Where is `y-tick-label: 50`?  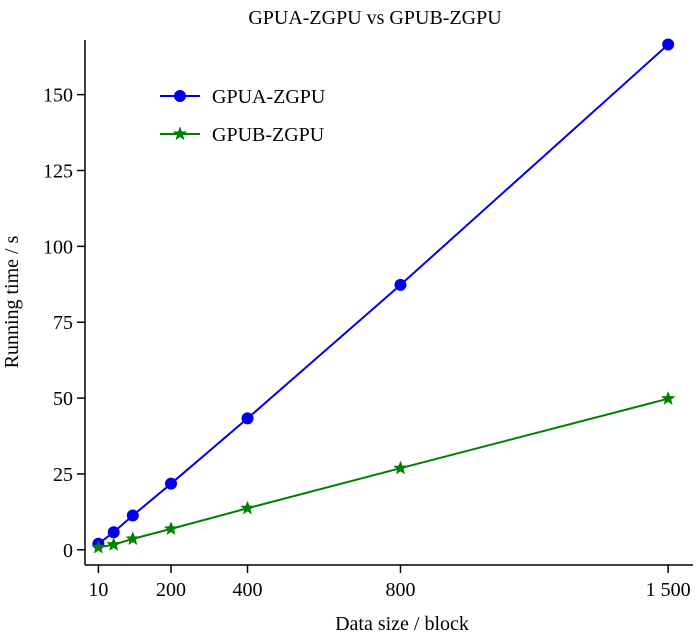
y-tick-label: 50 is located at coordinates (63, 399).